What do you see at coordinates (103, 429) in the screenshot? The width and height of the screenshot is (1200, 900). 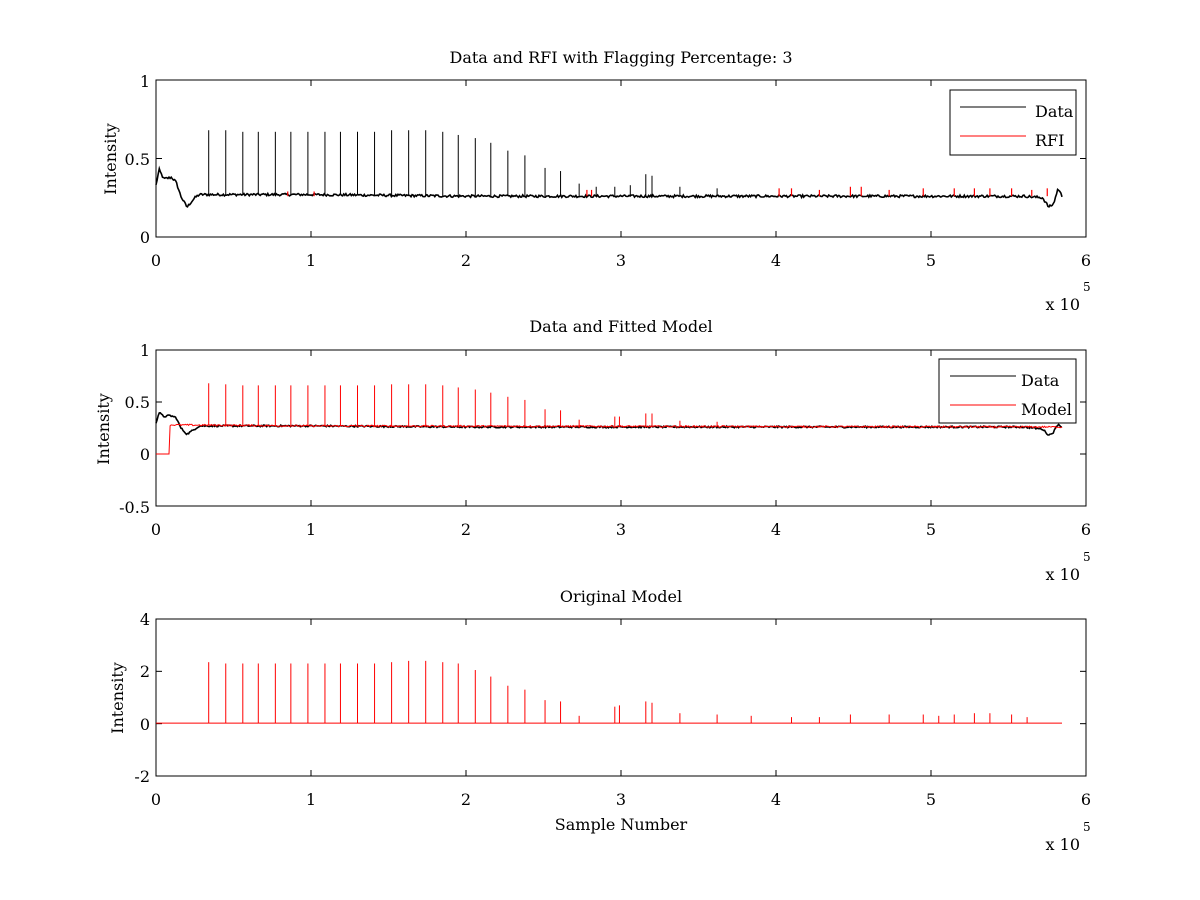 I see `panel-2-ylabel: Intensity` at bounding box center [103, 429].